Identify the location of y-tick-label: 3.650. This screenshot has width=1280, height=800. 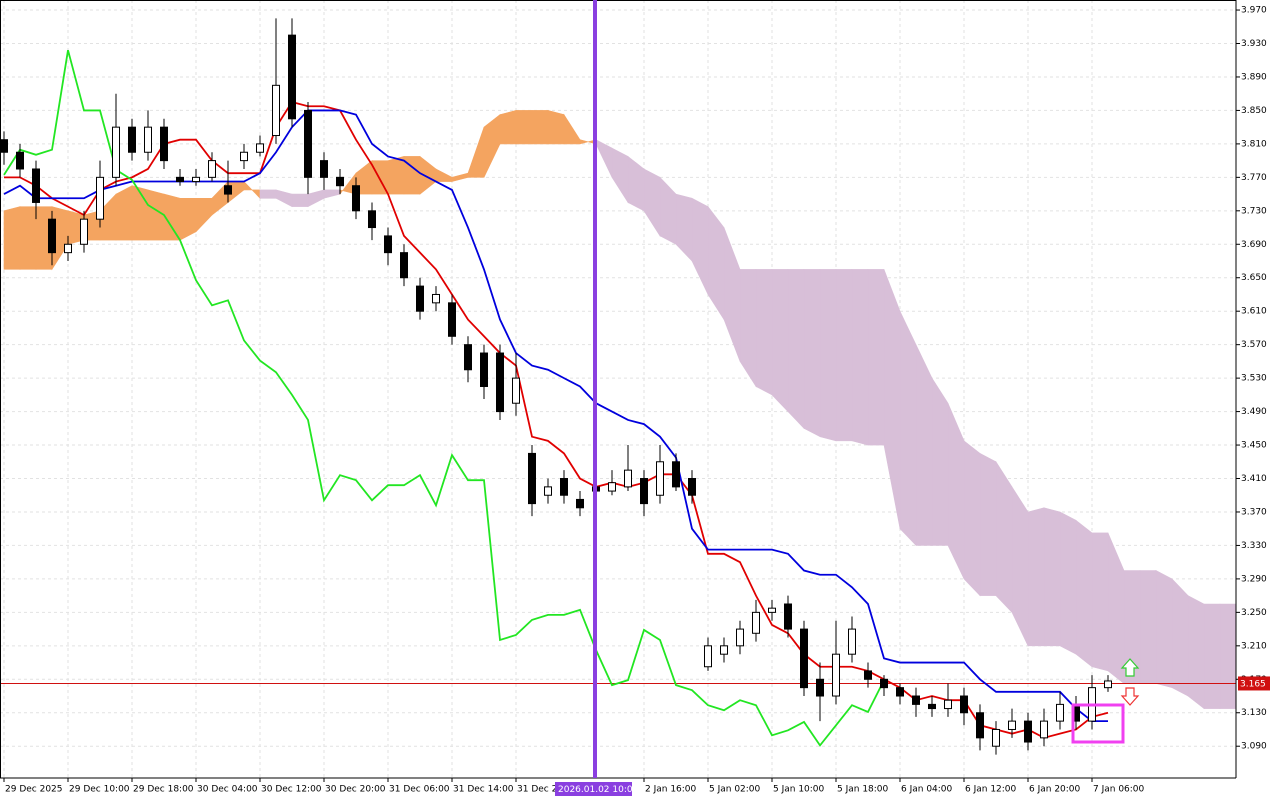
(1254, 278).